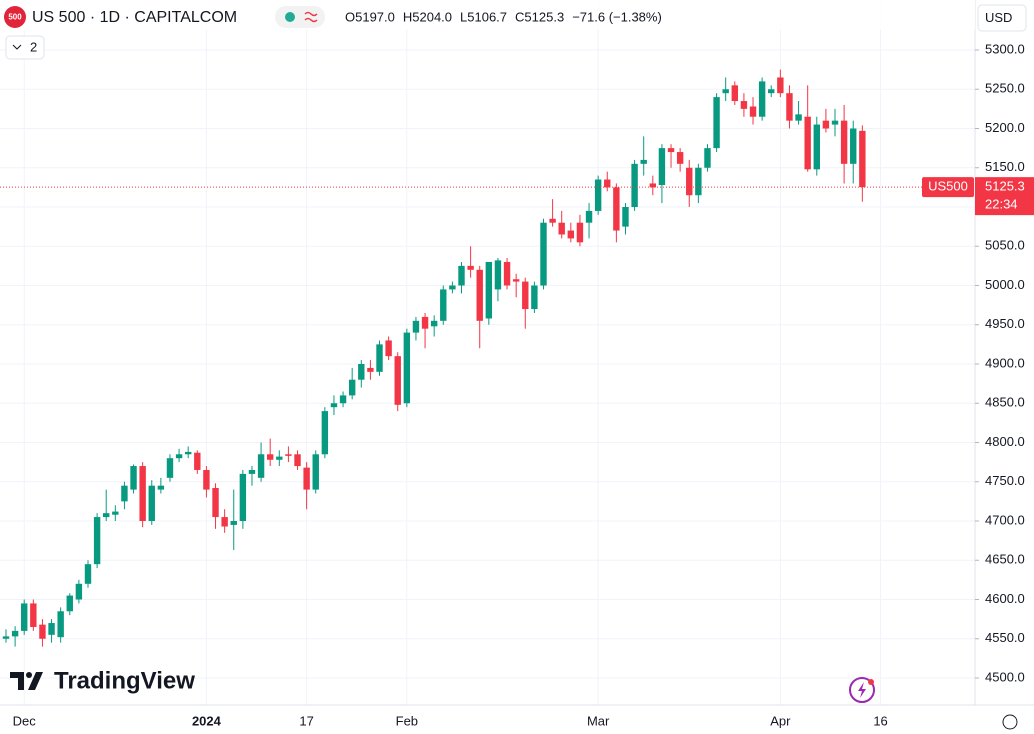 This screenshot has height=734, width=1034. Describe the element at coordinates (1005, 402) in the screenshot. I see `y-tick-label: 4850.0` at that location.